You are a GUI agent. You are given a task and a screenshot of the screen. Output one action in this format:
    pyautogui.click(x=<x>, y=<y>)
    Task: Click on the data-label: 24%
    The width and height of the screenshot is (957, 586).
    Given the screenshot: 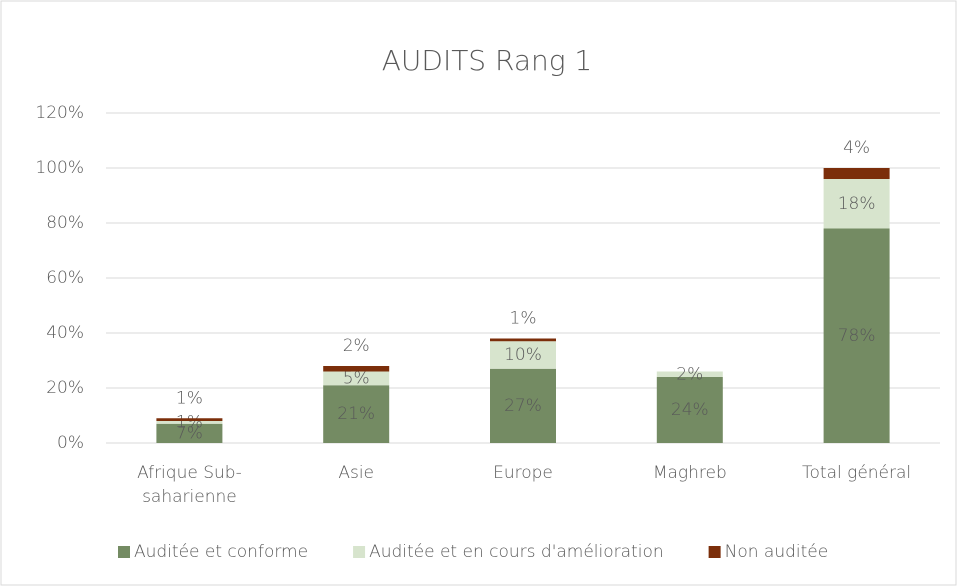 What is the action you would take?
    pyautogui.click(x=690, y=410)
    